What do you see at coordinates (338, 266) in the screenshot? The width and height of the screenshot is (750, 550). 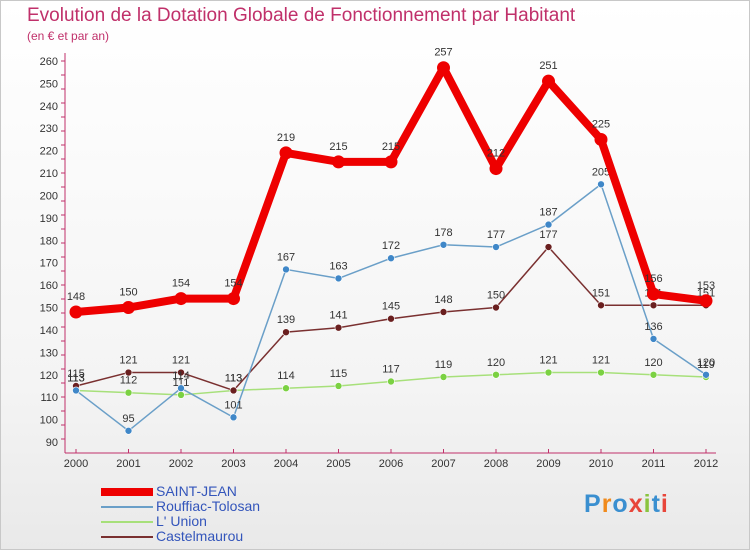 I see `data-label-rouffiac-tolosan: 163` at bounding box center [338, 266].